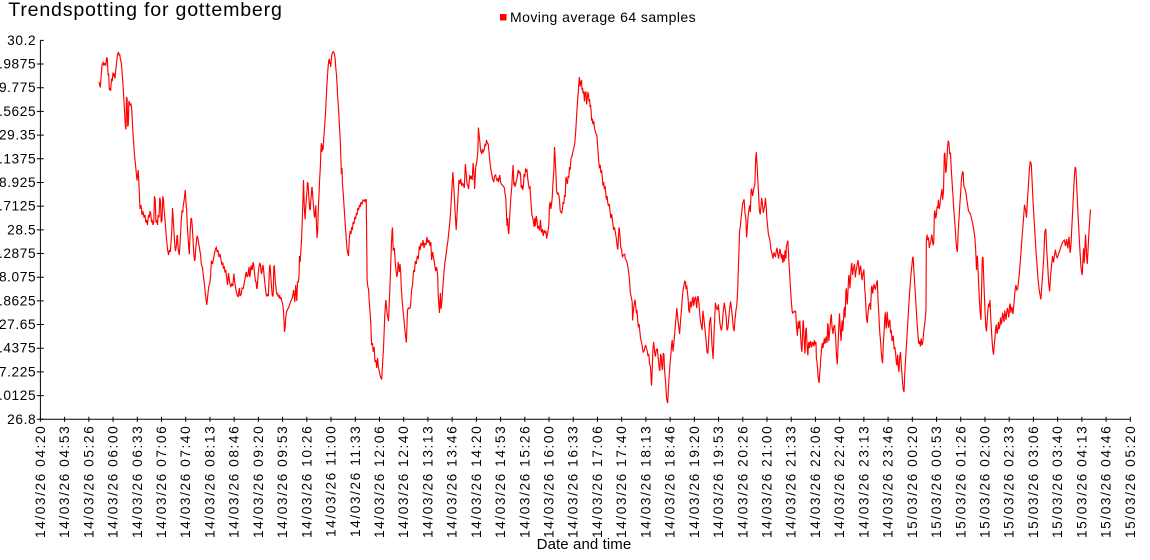 Image resolution: width=1150 pixels, height=560 pixels. I want to click on svg-text: 27.8625, so click(18, 300).